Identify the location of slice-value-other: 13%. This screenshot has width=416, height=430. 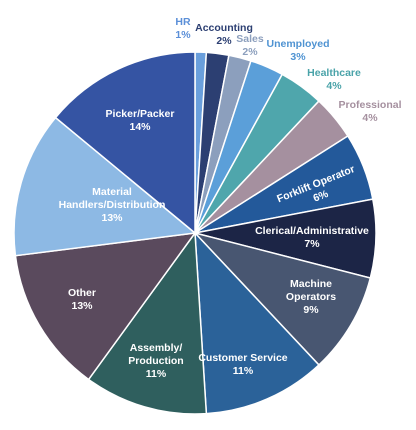
(82, 306).